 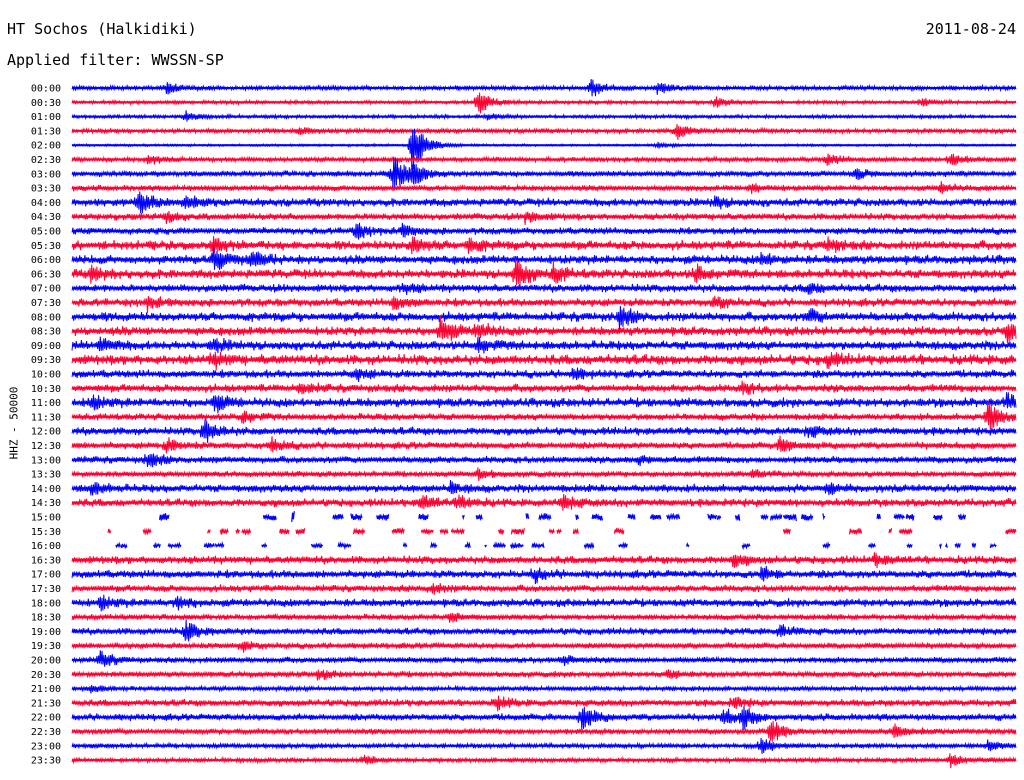 I want to click on time-tick-label: 16:00, so click(x=46, y=546).